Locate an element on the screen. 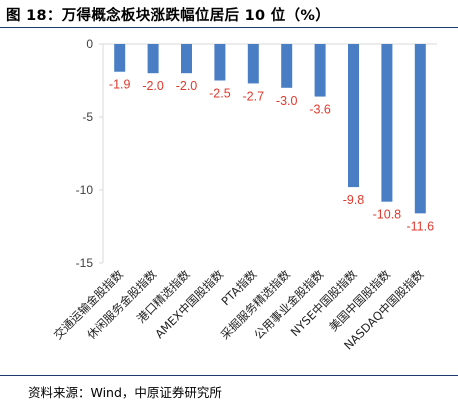 Image resolution: width=458 pixels, height=408 pixels. data-label: -2.5 is located at coordinates (220, 94).